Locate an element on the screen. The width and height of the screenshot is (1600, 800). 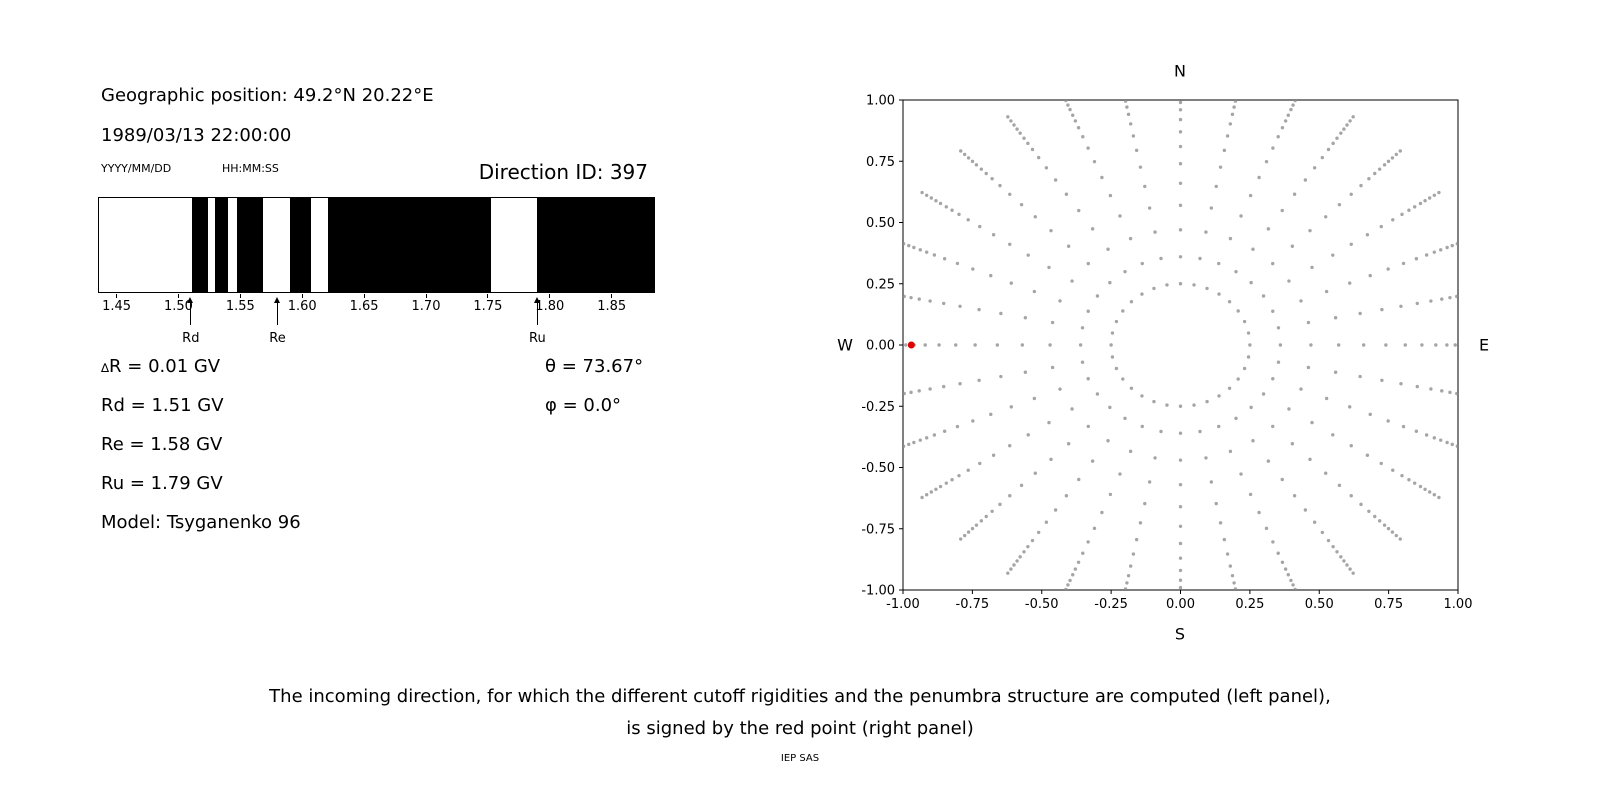
y-tick-label: 1.00 is located at coordinates (880, 101).